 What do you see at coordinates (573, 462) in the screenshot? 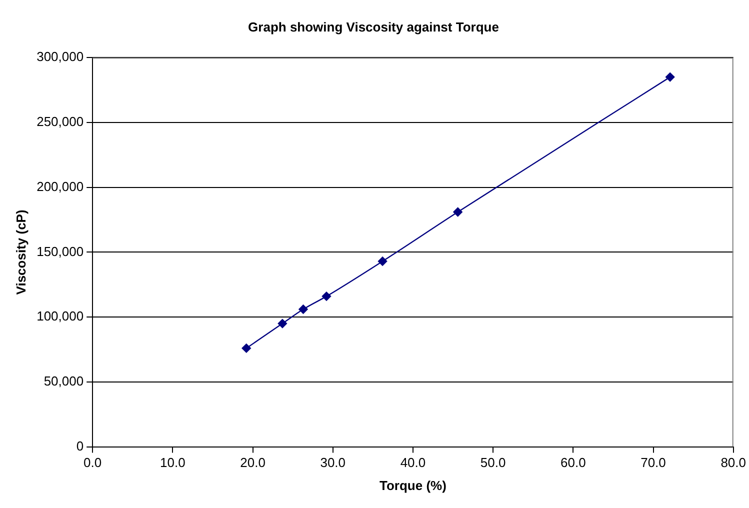
I see `x-tick-label: 60.0` at bounding box center [573, 462].